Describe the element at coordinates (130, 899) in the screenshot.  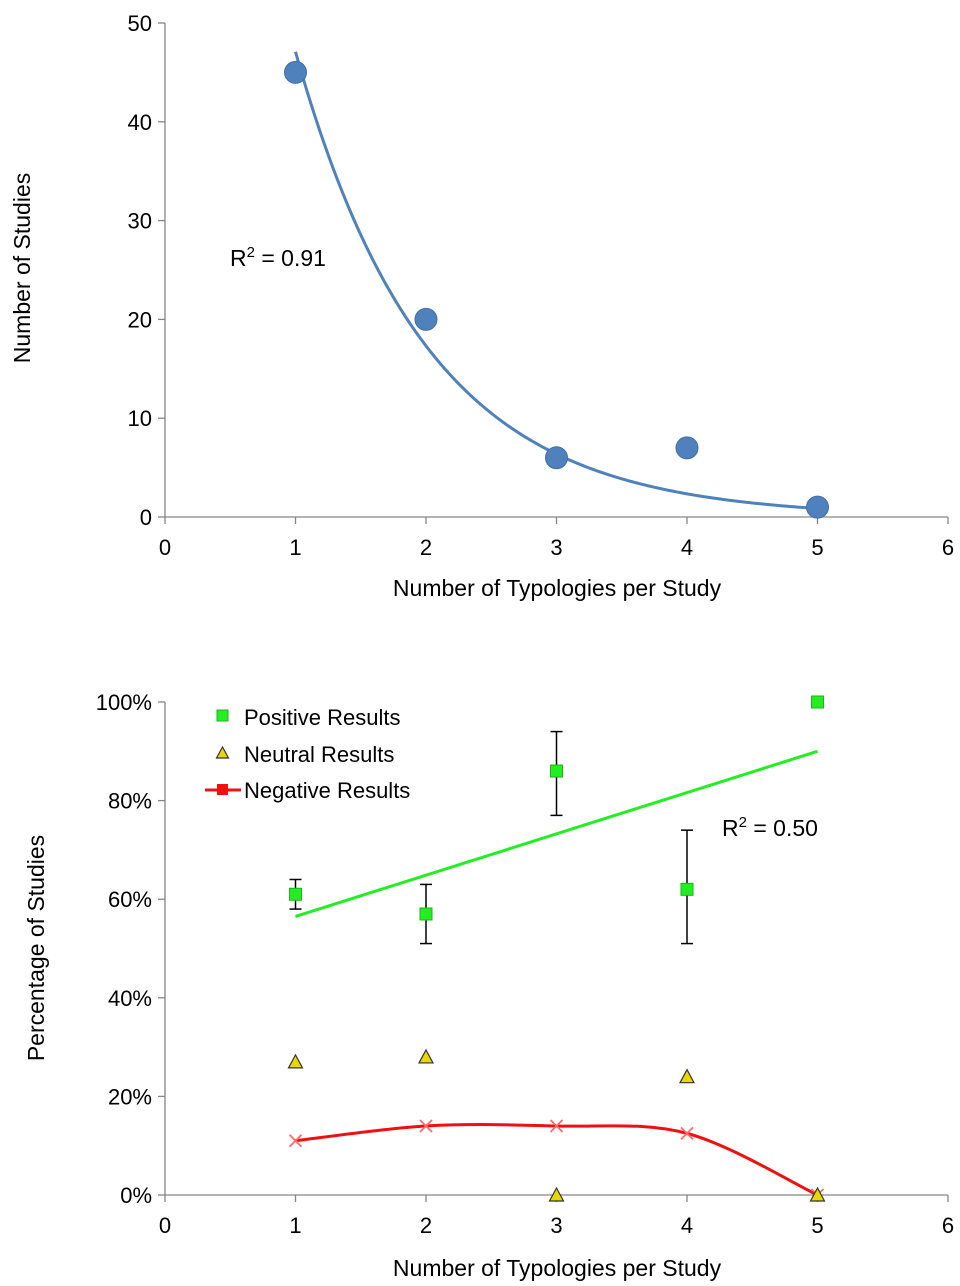
I see `y-tick-label: 60%` at that location.